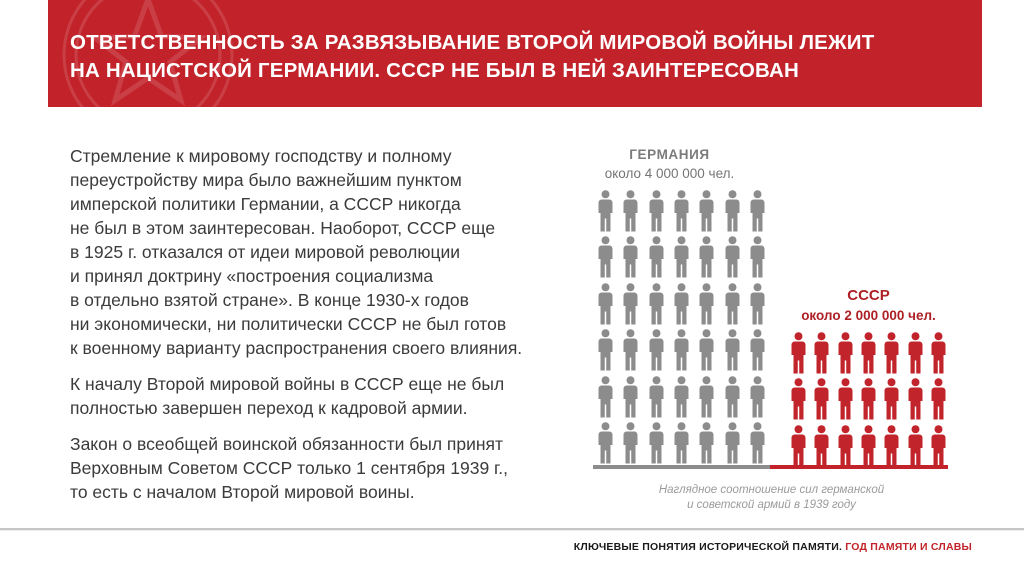 The width and height of the screenshot is (1024, 576). I want to click on ussr-value: около 2 000 000 чел., so click(868, 315).